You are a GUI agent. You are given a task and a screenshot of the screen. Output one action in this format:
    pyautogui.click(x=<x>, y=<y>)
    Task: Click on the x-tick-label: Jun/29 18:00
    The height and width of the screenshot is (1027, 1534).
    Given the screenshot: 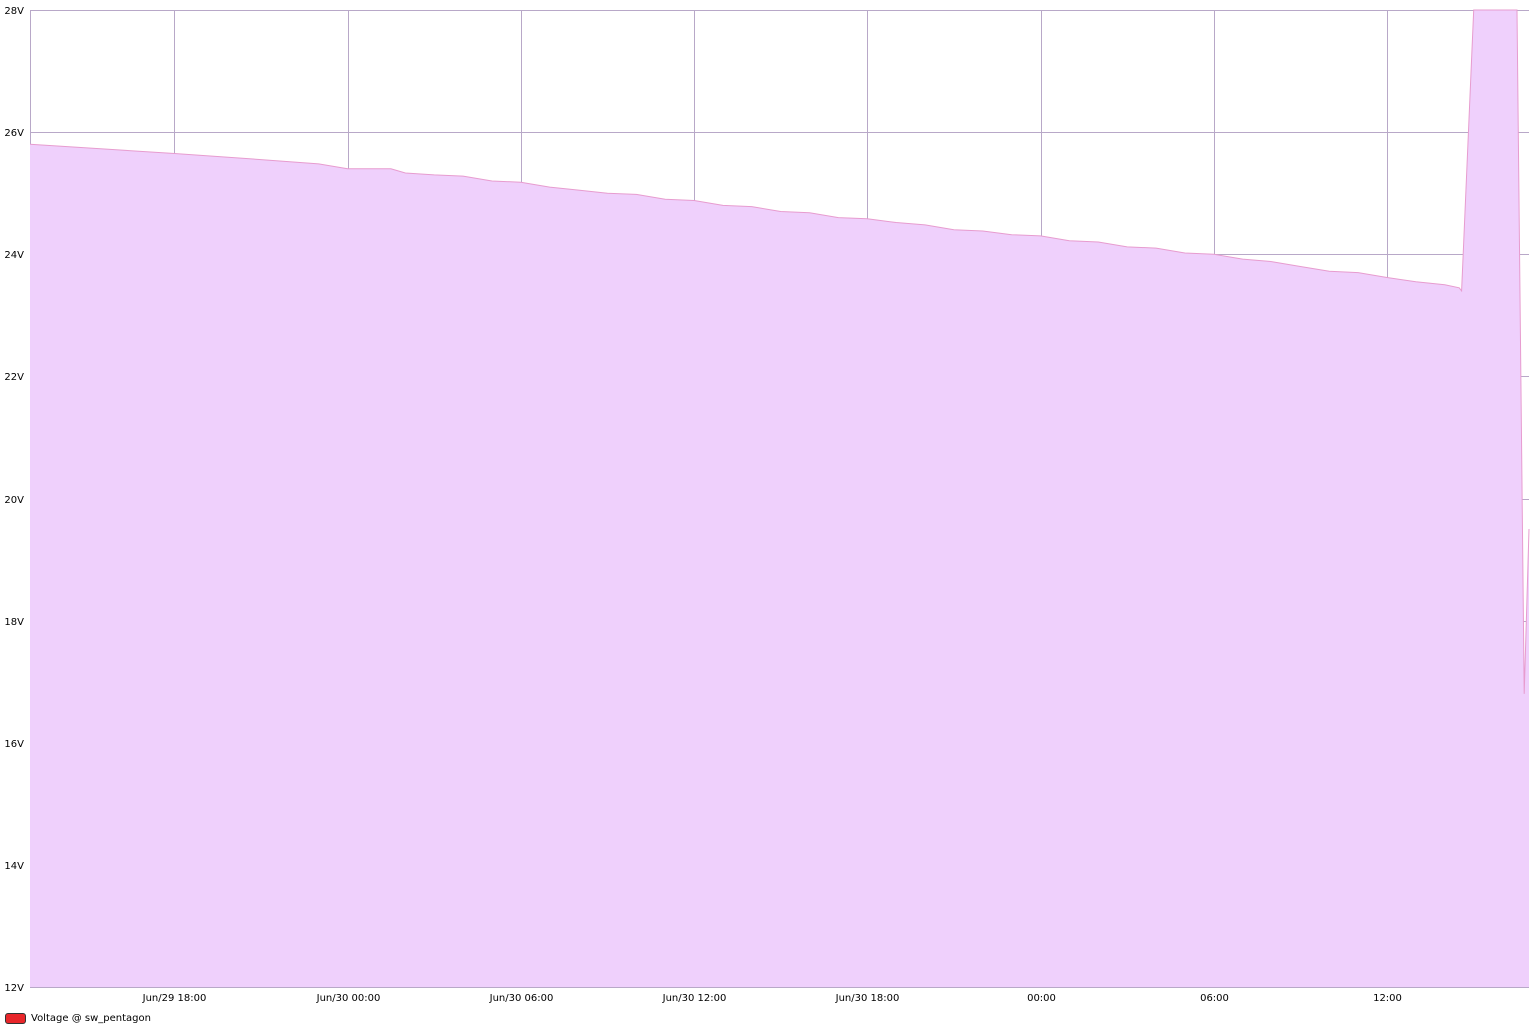 What is the action you would take?
    pyautogui.click(x=174, y=998)
    